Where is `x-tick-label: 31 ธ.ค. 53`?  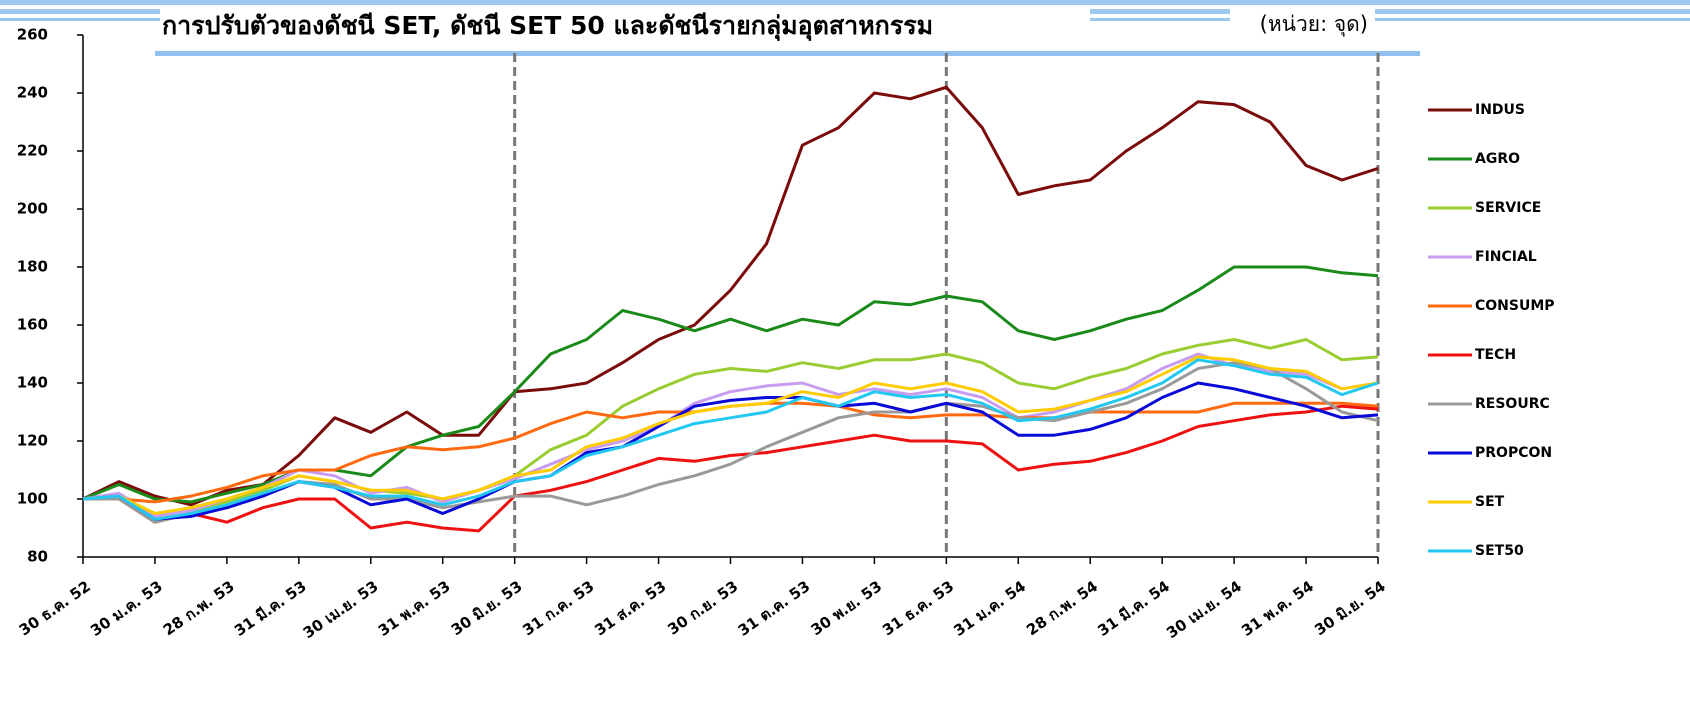 x-tick-label: 31 ธ.ค. 53 is located at coordinates (918, 608).